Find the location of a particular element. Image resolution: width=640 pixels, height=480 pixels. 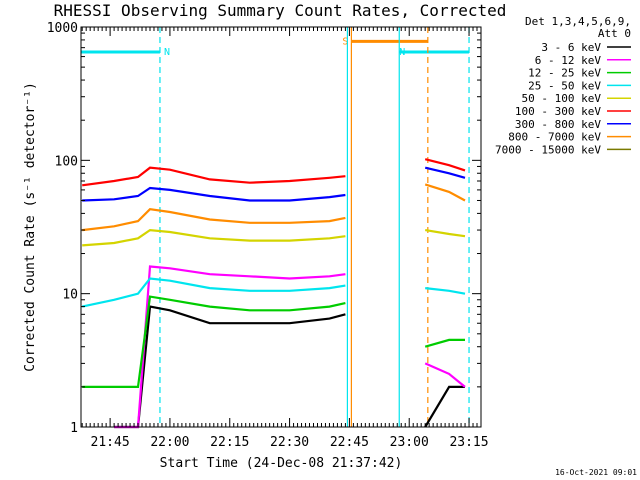

legend-label: 7000 - 15000 keV is located at coordinates (548, 149).